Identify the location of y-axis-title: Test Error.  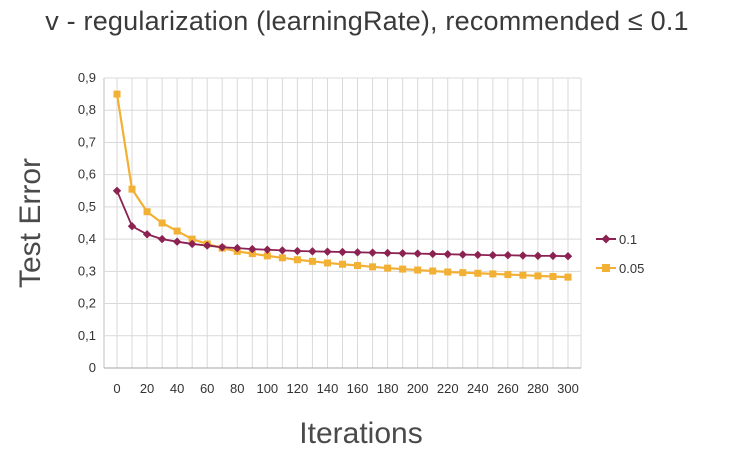
(30, 223).